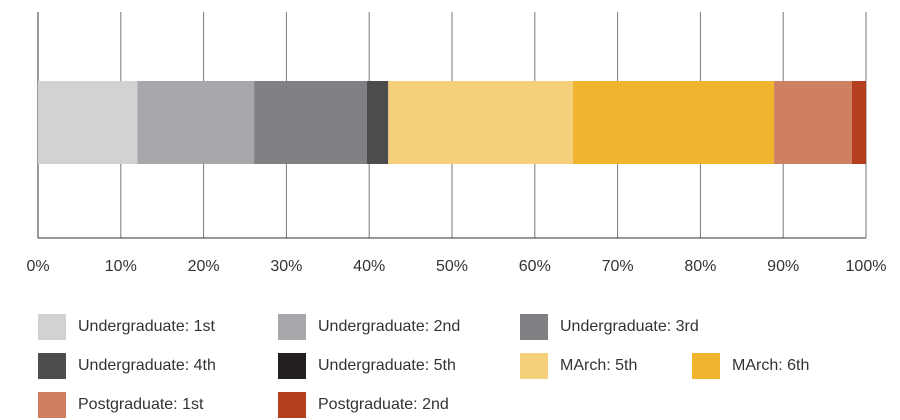  Describe the element at coordinates (37, 266) in the screenshot. I see `x-tick-label: 0%` at that location.